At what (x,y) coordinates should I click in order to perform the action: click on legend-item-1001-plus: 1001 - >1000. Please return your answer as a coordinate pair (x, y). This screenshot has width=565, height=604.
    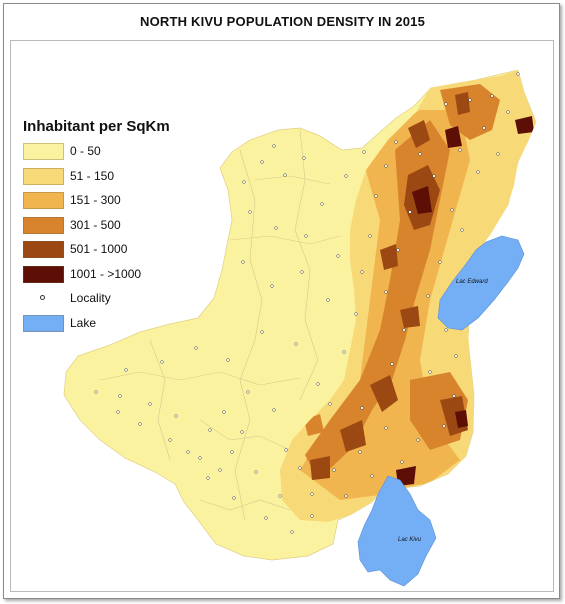
    Looking at the image, I should click on (96, 278).